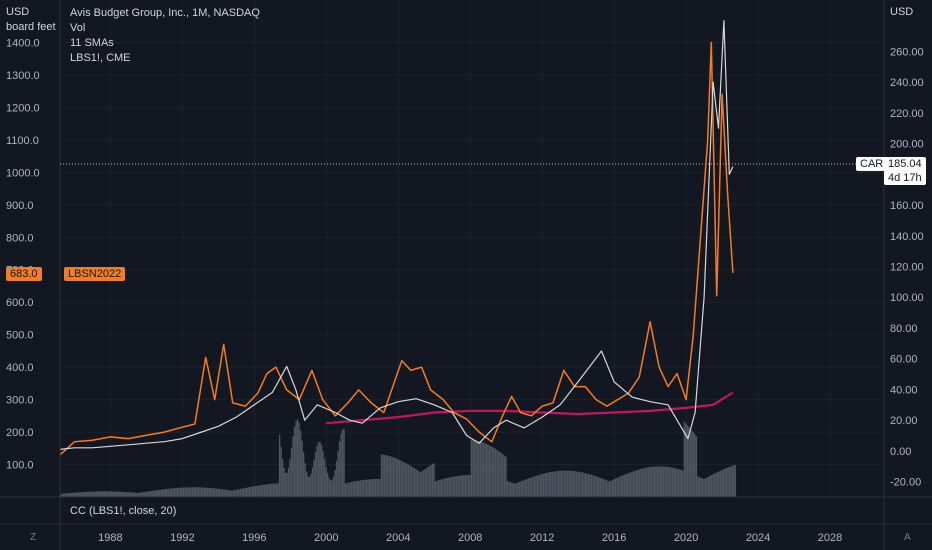 Image resolution: width=932 pixels, height=550 pixels. I want to click on x-tick-label: 2004, so click(398, 538).